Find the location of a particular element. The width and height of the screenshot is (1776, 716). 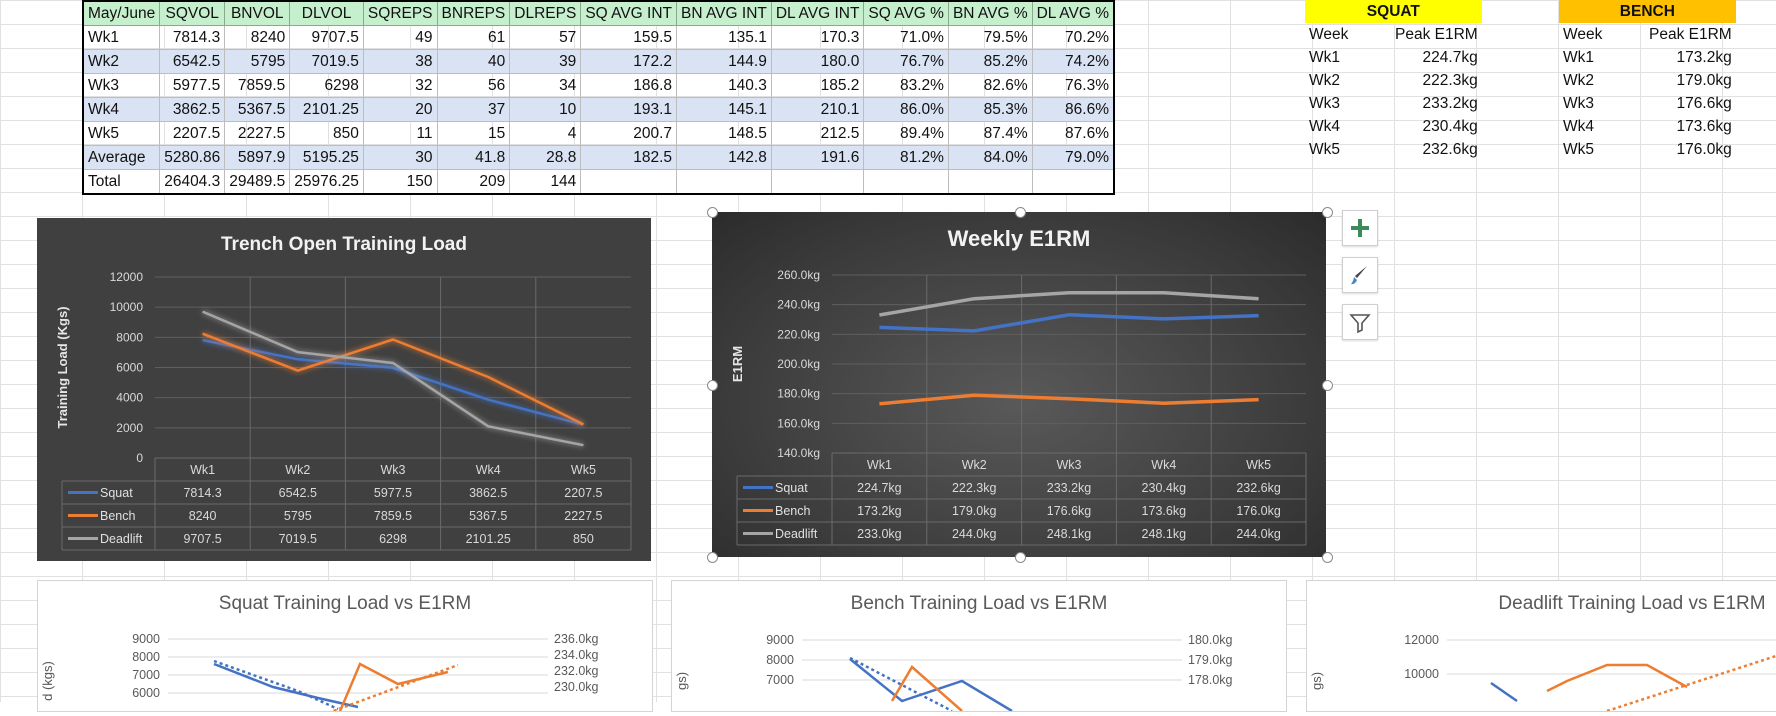

table-cell: 79.0% is located at coordinates (1073, 157).